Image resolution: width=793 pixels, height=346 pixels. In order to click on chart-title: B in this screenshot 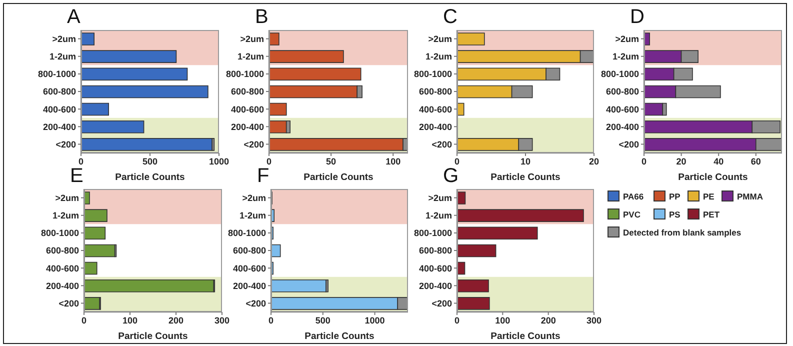, I will do `click(261, 17)`.